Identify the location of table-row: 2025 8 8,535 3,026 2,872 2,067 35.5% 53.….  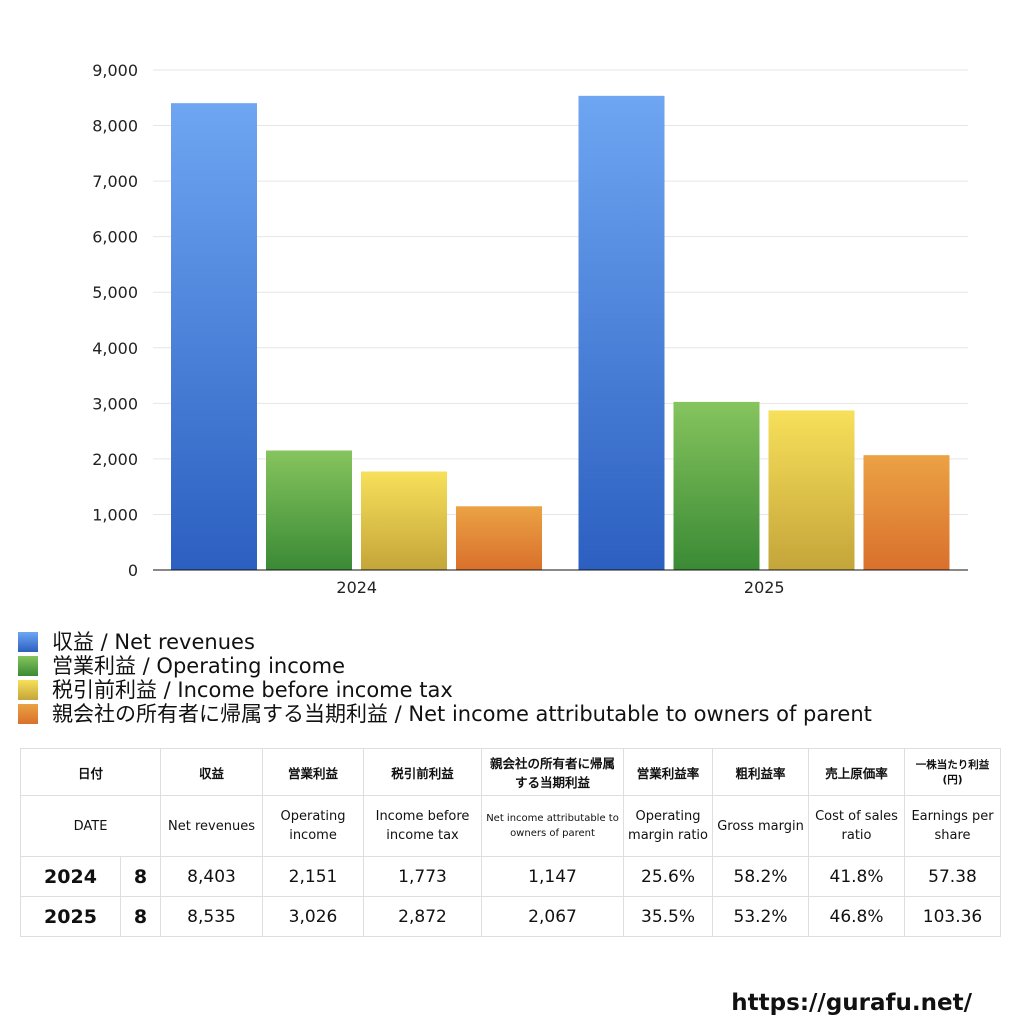
(511, 916).